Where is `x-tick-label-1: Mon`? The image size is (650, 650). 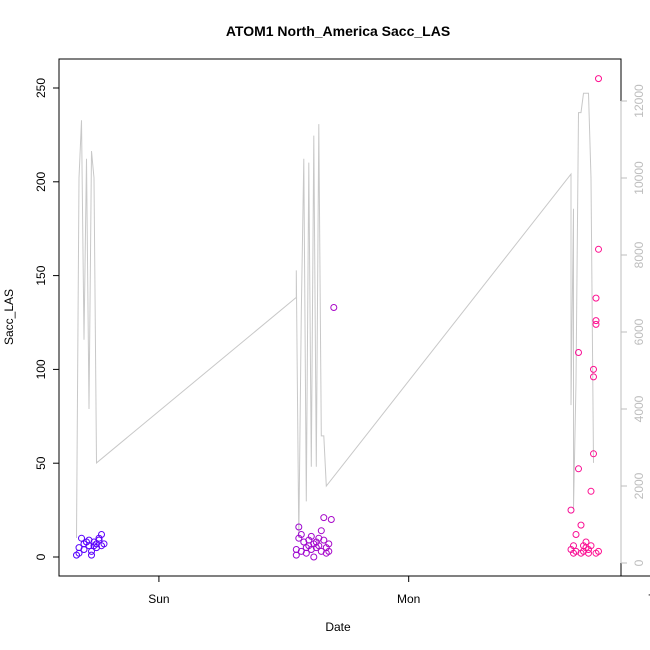
x-tick-label-1: Mon is located at coordinates (408, 599).